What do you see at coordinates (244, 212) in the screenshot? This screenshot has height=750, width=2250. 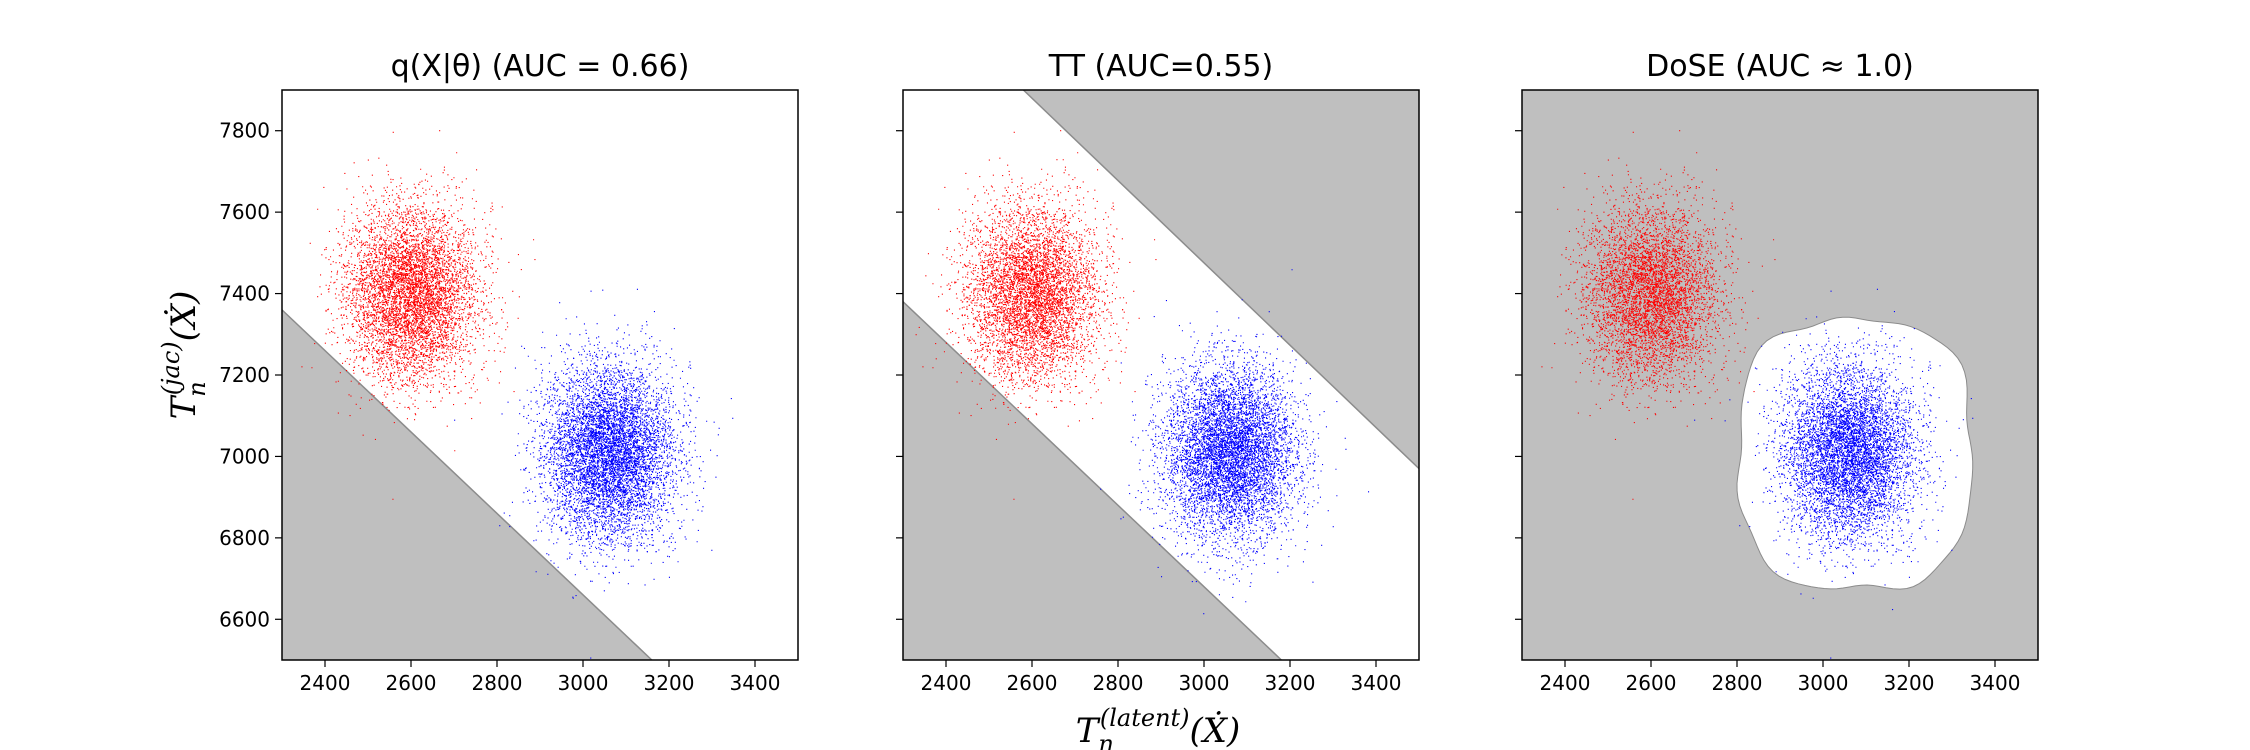 I see `y-tick-label: 7600` at bounding box center [244, 212].